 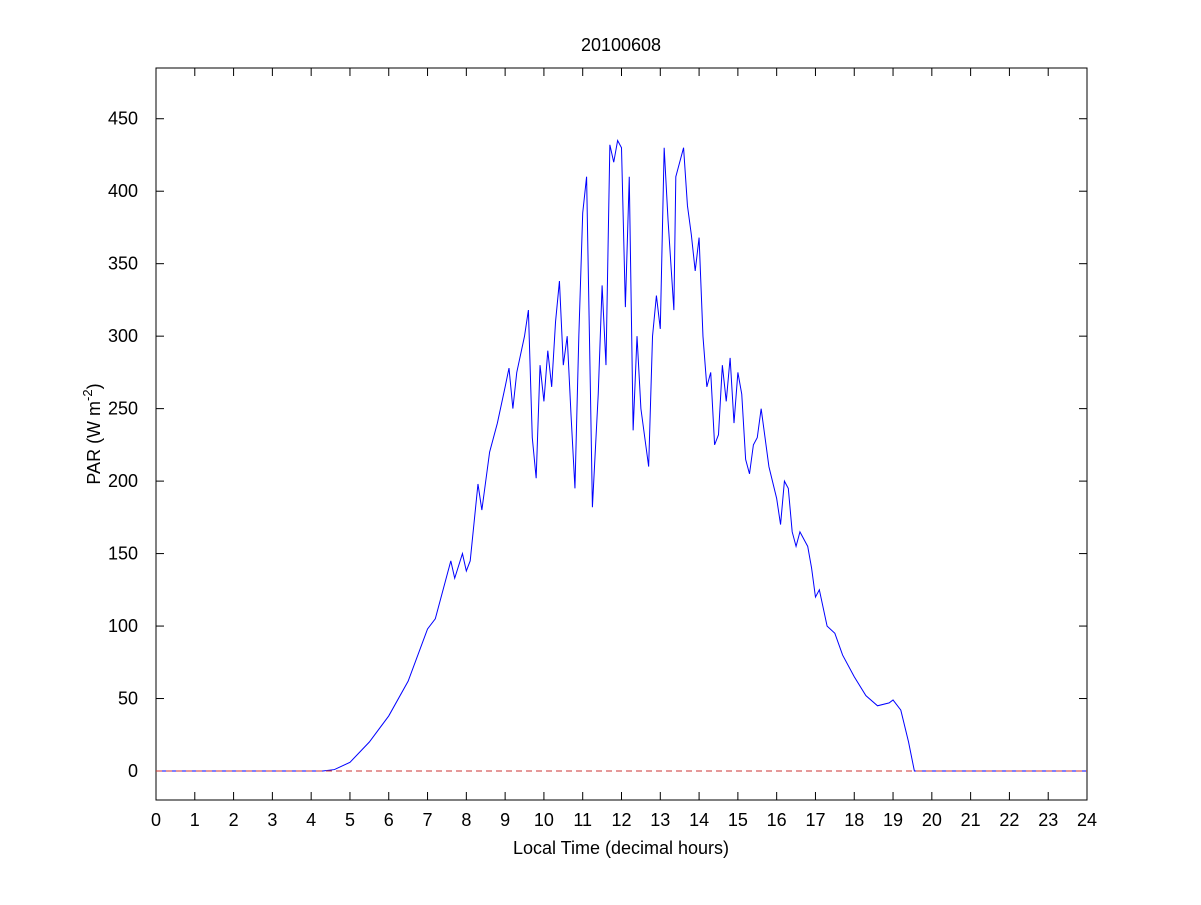 I want to click on x-tick-label: 5, so click(x=350, y=820).